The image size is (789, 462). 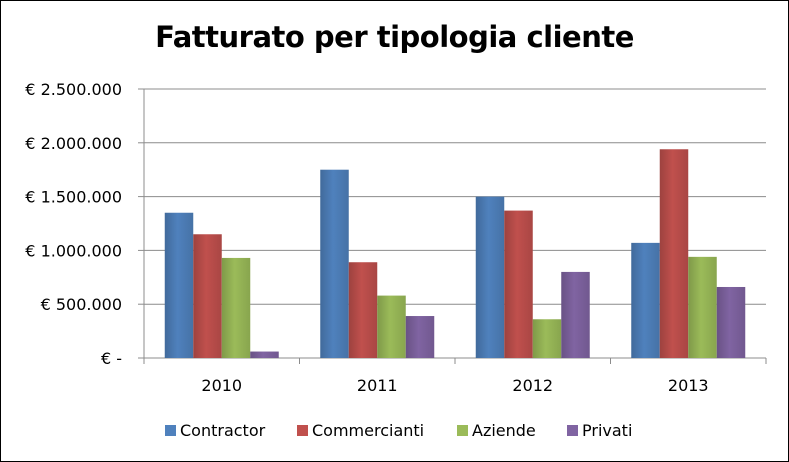 What do you see at coordinates (302, 430) in the screenshot?
I see `legend-swatch-commercianti` at bounding box center [302, 430].